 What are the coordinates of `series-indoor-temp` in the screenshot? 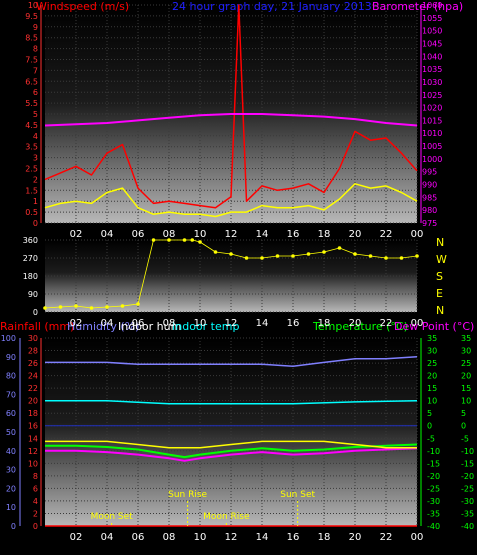 It's located at (231, 402).